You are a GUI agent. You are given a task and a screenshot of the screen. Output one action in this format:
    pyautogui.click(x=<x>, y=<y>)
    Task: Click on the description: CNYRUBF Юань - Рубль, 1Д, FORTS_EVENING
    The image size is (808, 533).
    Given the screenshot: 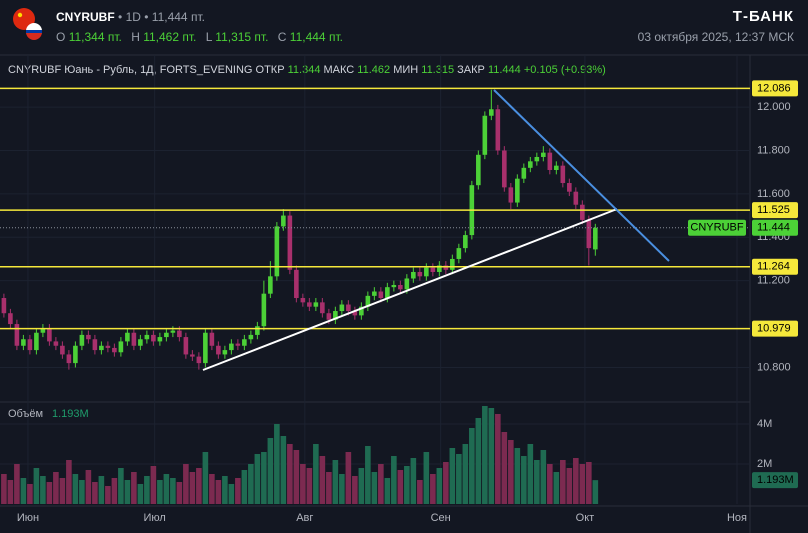 What is the action you would take?
    pyautogui.click(x=130, y=70)
    